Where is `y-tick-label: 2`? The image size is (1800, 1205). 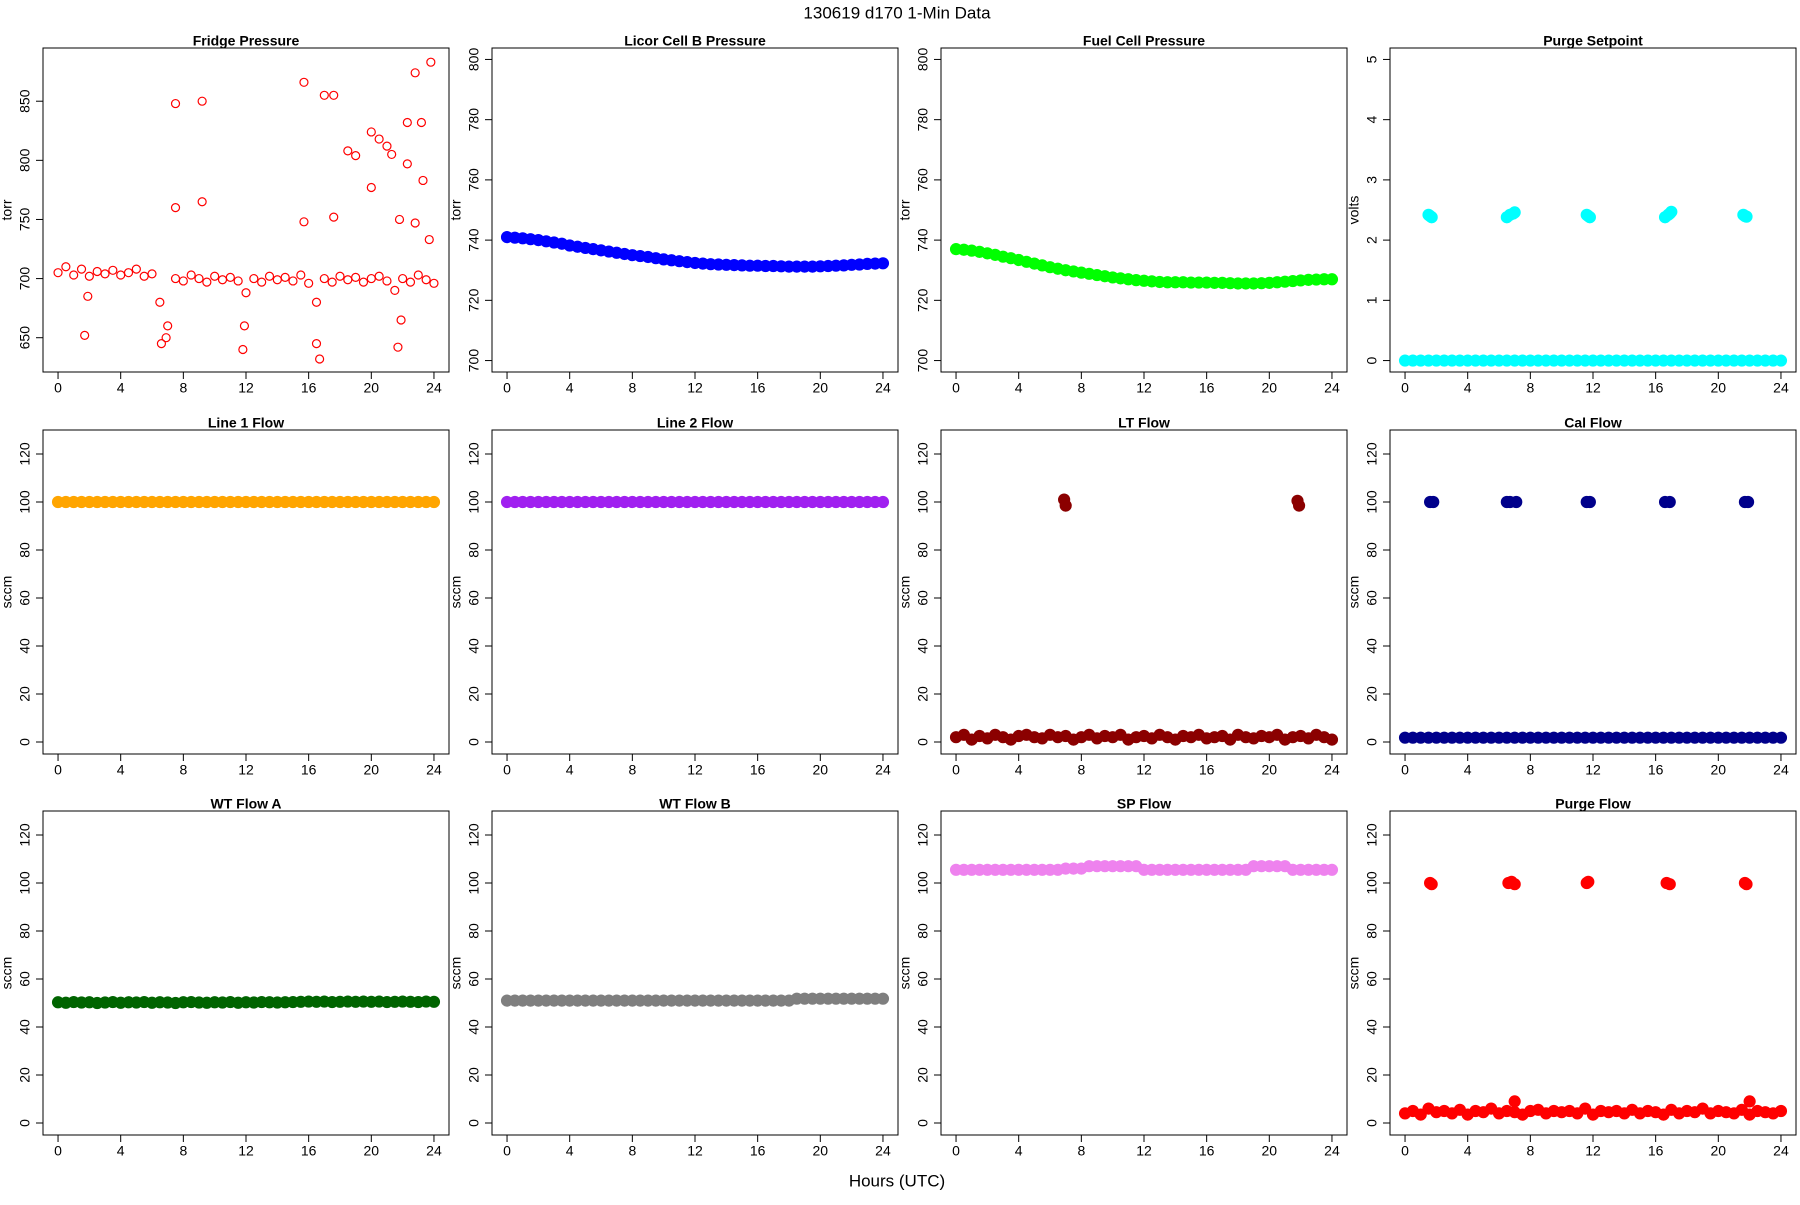 y-tick-label: 2 is located at coordinates (1372, 240).